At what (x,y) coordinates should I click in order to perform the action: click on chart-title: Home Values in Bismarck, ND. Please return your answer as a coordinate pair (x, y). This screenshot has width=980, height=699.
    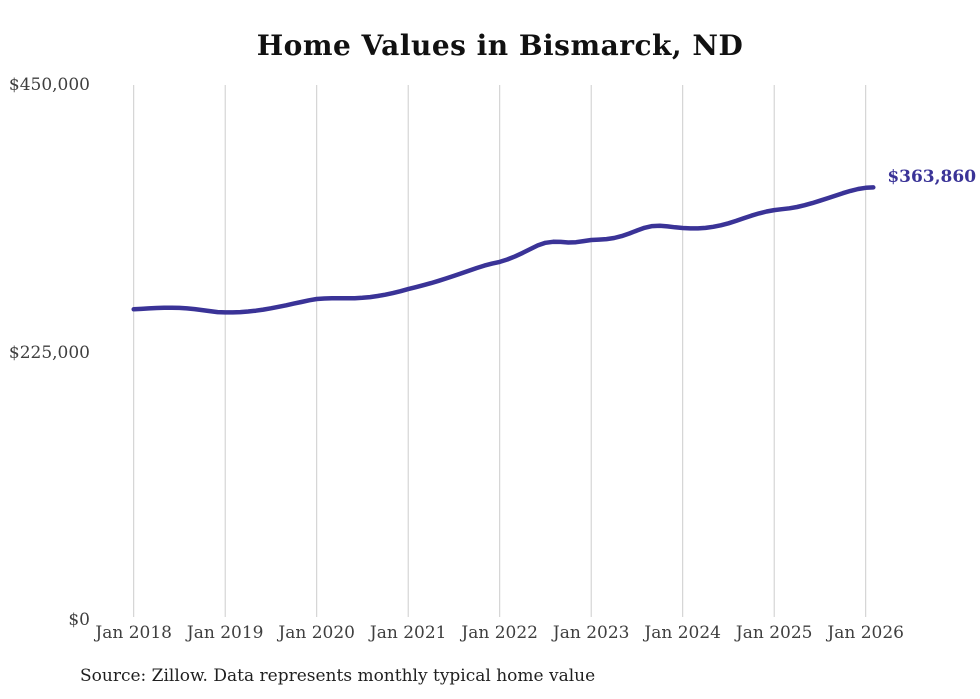
    Looking at the image, I should click on (500, 45).